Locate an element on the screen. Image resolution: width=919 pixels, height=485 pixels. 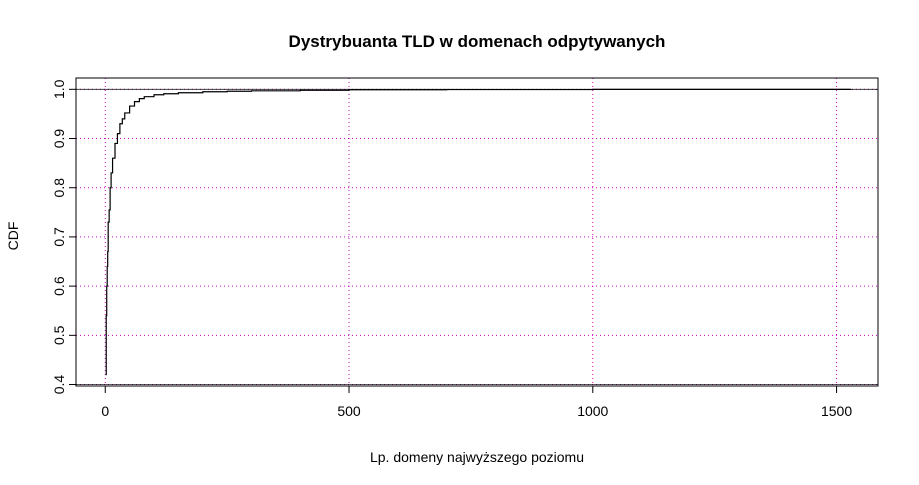
y-tick-label-6: 1.0 is located at coordinates (59, 89).